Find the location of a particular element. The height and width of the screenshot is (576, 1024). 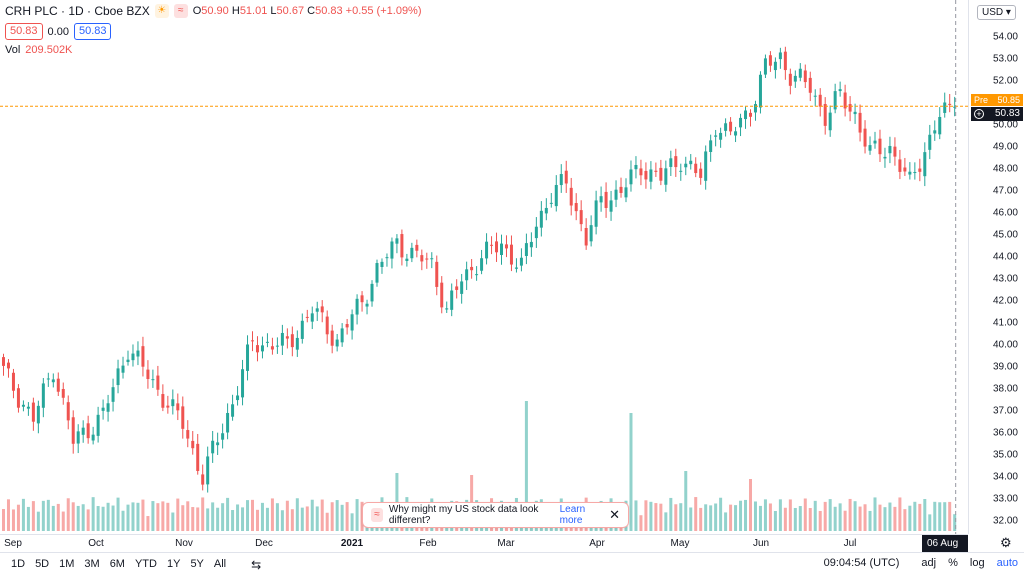

timeframe-ytd: YTD is located at coordinates (145, 563).